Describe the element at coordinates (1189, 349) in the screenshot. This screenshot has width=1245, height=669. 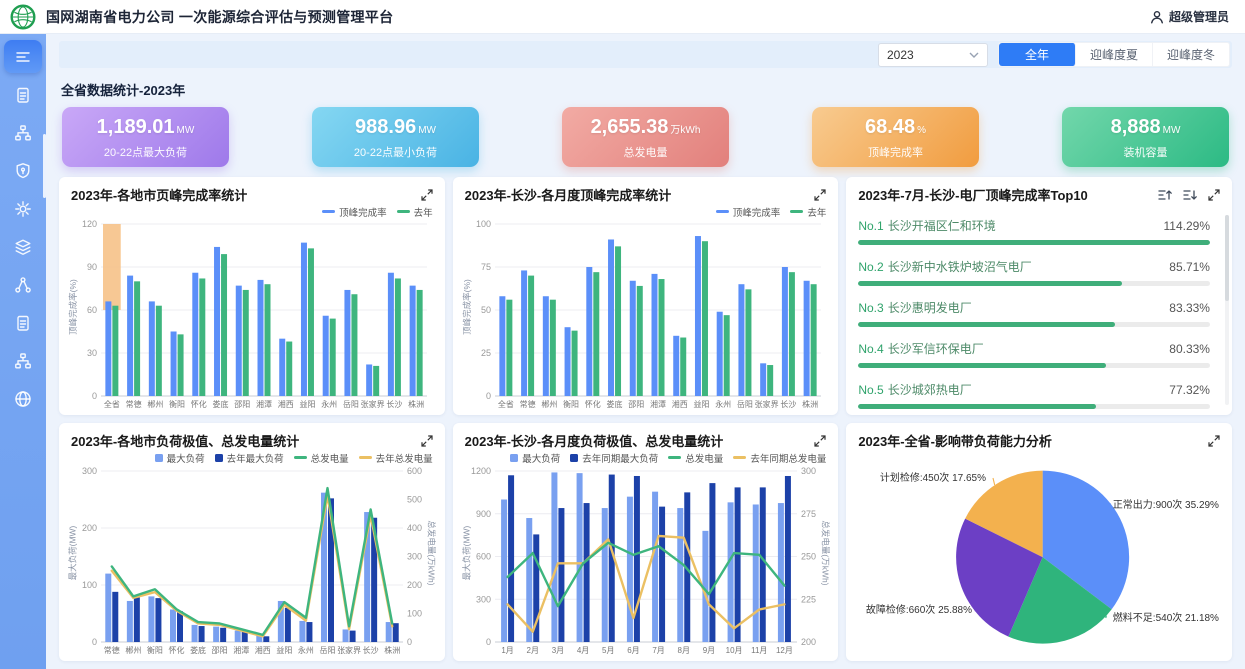
I see `completion-value: 80.33%` at that location.